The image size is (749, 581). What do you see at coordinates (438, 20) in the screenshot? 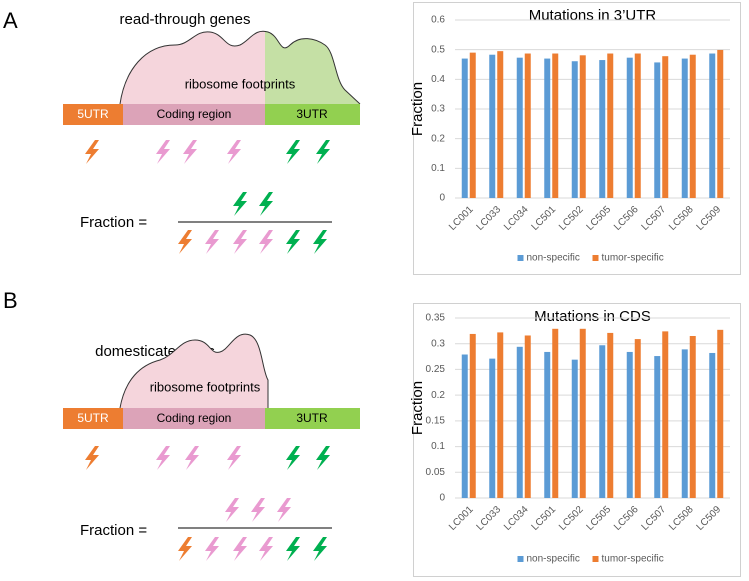
I see `y-tick-label: 0.6` at bounding box center [438, 20].